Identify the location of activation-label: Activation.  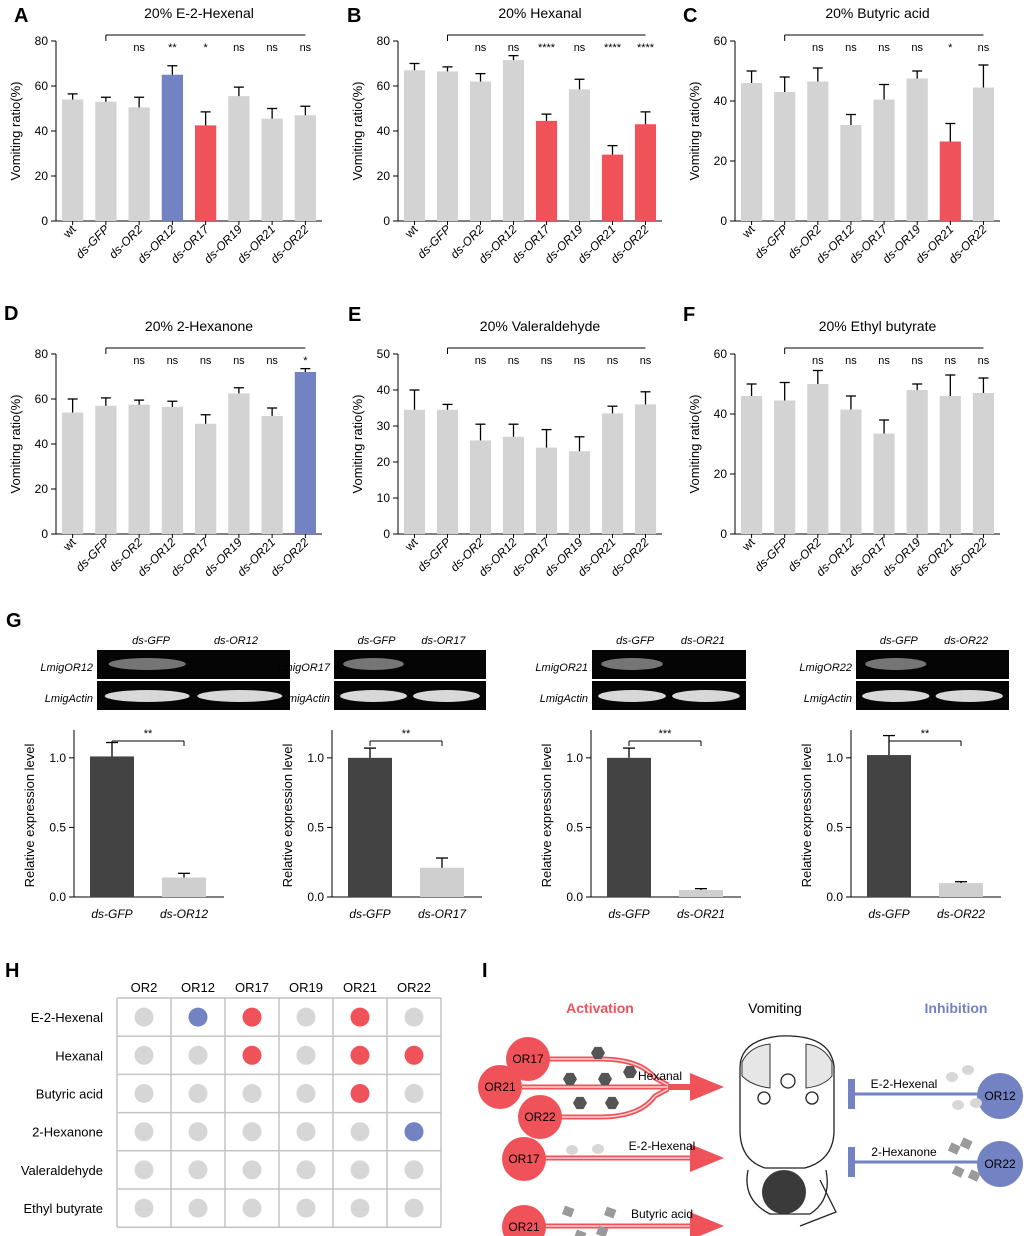
(600, 1008).